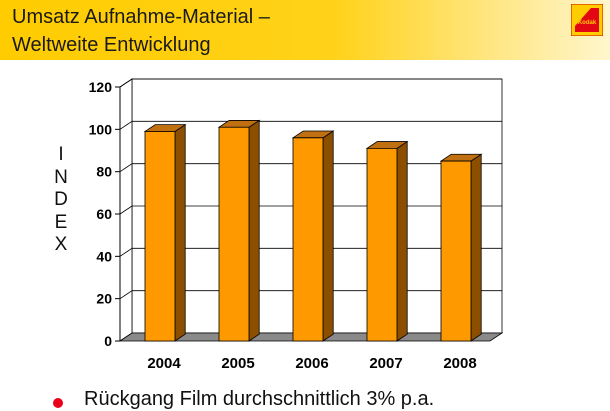  What do you see at coordinates (587, 23) in the screenshot?
I see `logo-lettering: Kodak` at bounding box center [587, 23].